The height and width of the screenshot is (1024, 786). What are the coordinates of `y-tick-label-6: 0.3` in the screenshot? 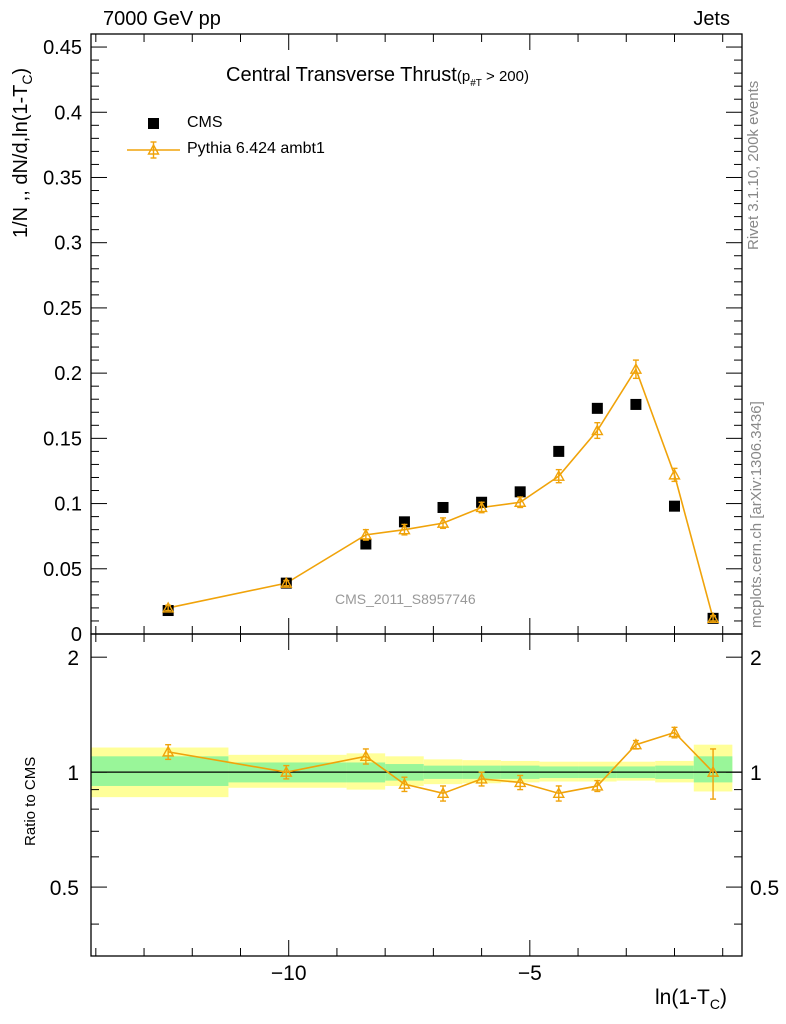 It's located at (68, 244).